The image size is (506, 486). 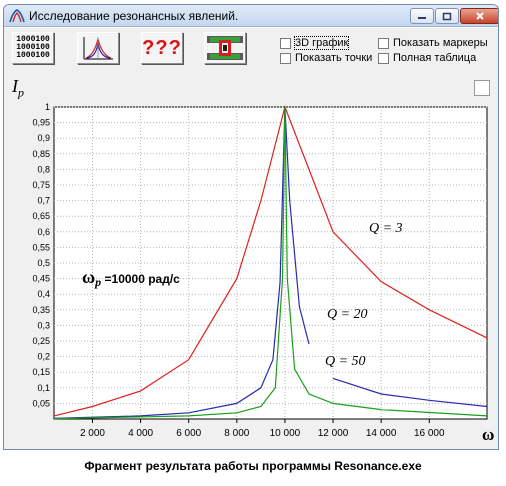 I want to click on close-button, so click(x=479, y=16).